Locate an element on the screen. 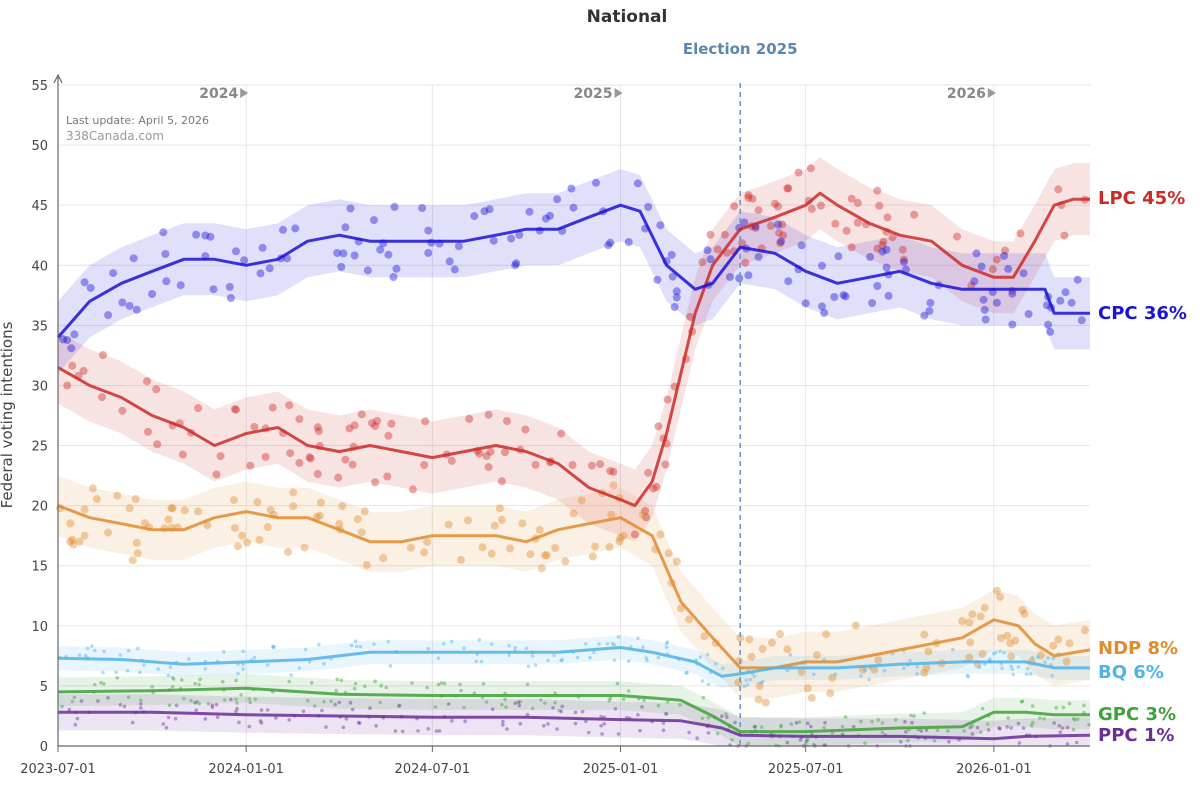  election-label: Election 2025 is located at coordinates (740, 49).